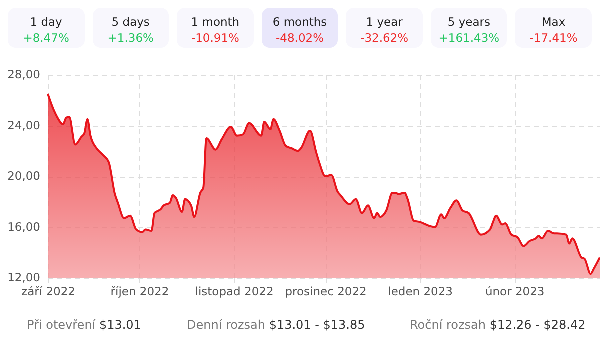  What do you see at coordinates (46, 38) in the screenshot?
I see `text: +8.47%` at bounding box center [46, 38].